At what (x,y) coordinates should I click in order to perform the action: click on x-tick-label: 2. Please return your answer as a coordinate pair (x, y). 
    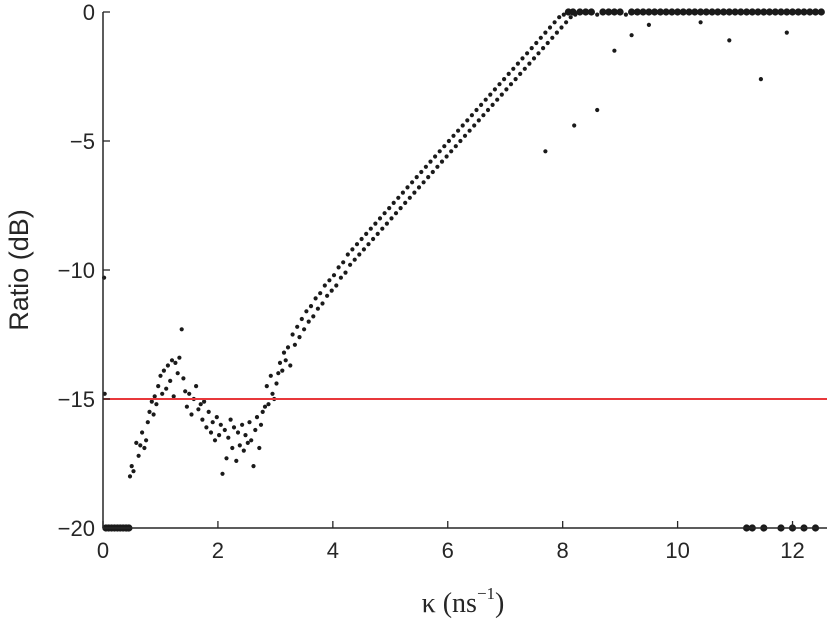
    Looking at the image, I should click on (218, 550).